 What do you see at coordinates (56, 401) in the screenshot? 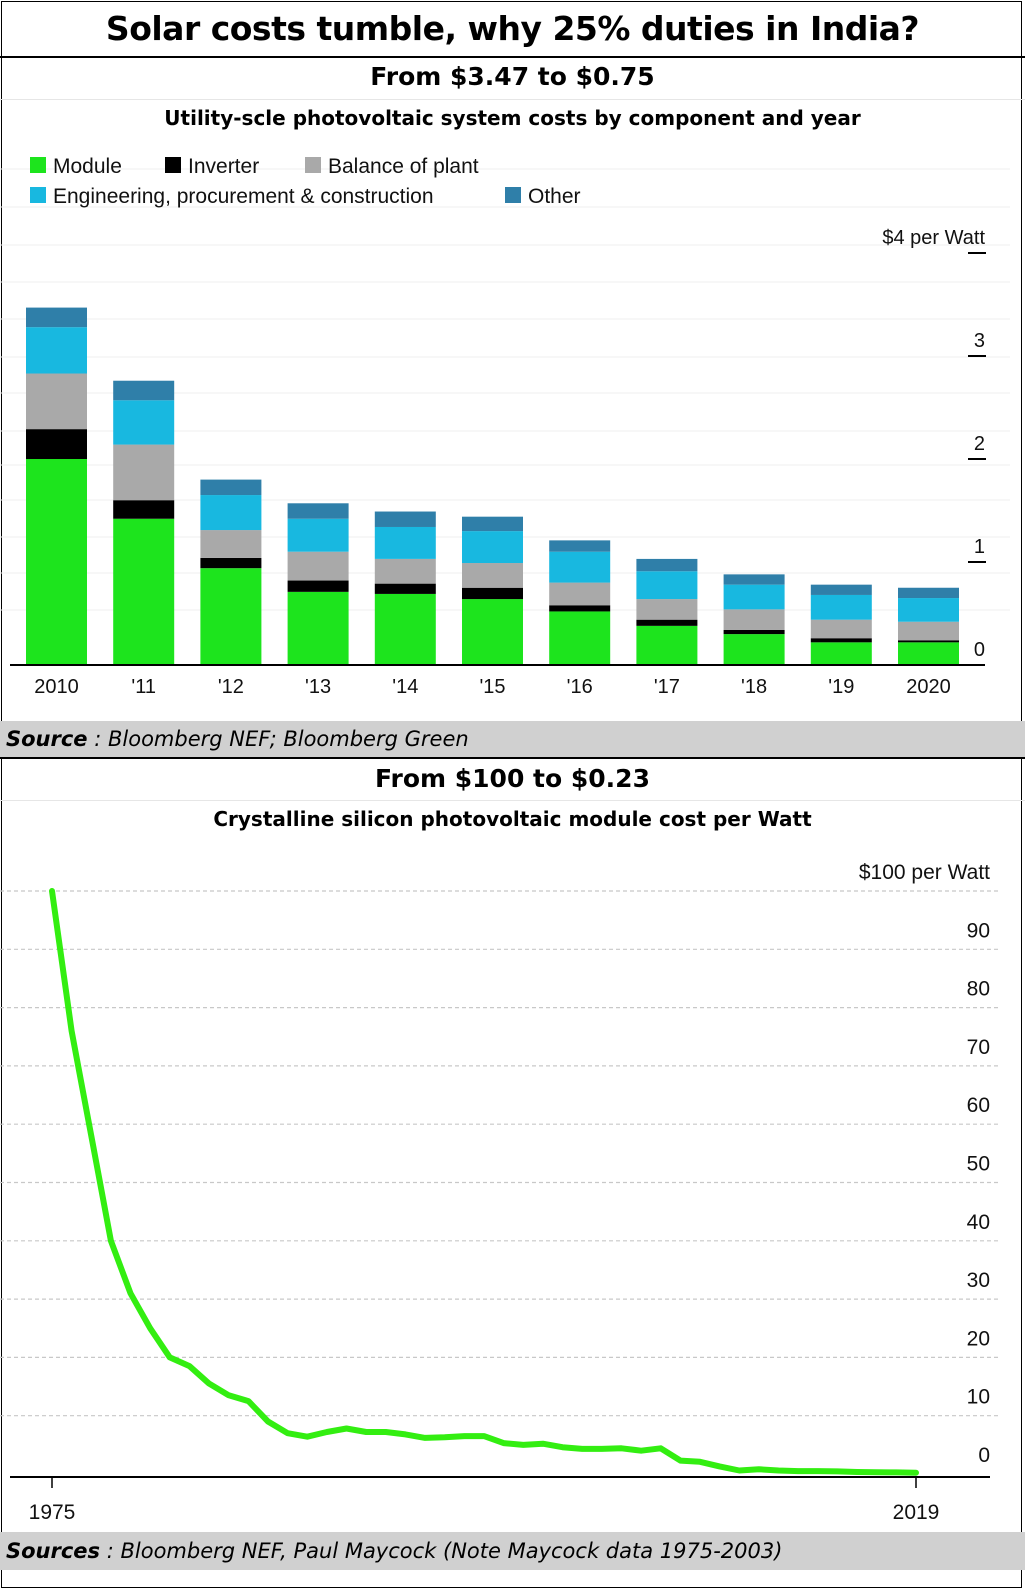
I see `bar-balance-of-plant-2010` at bounding box center [56, 401].